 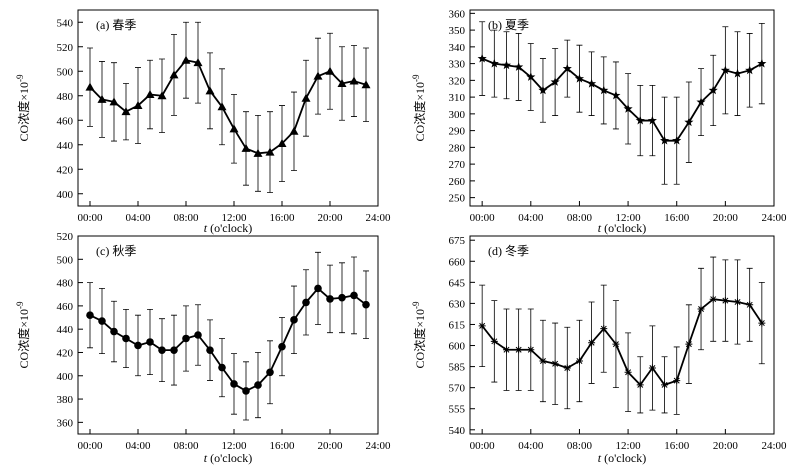 I want to click on y-tick-label: 330, so click(x=457, y=65).